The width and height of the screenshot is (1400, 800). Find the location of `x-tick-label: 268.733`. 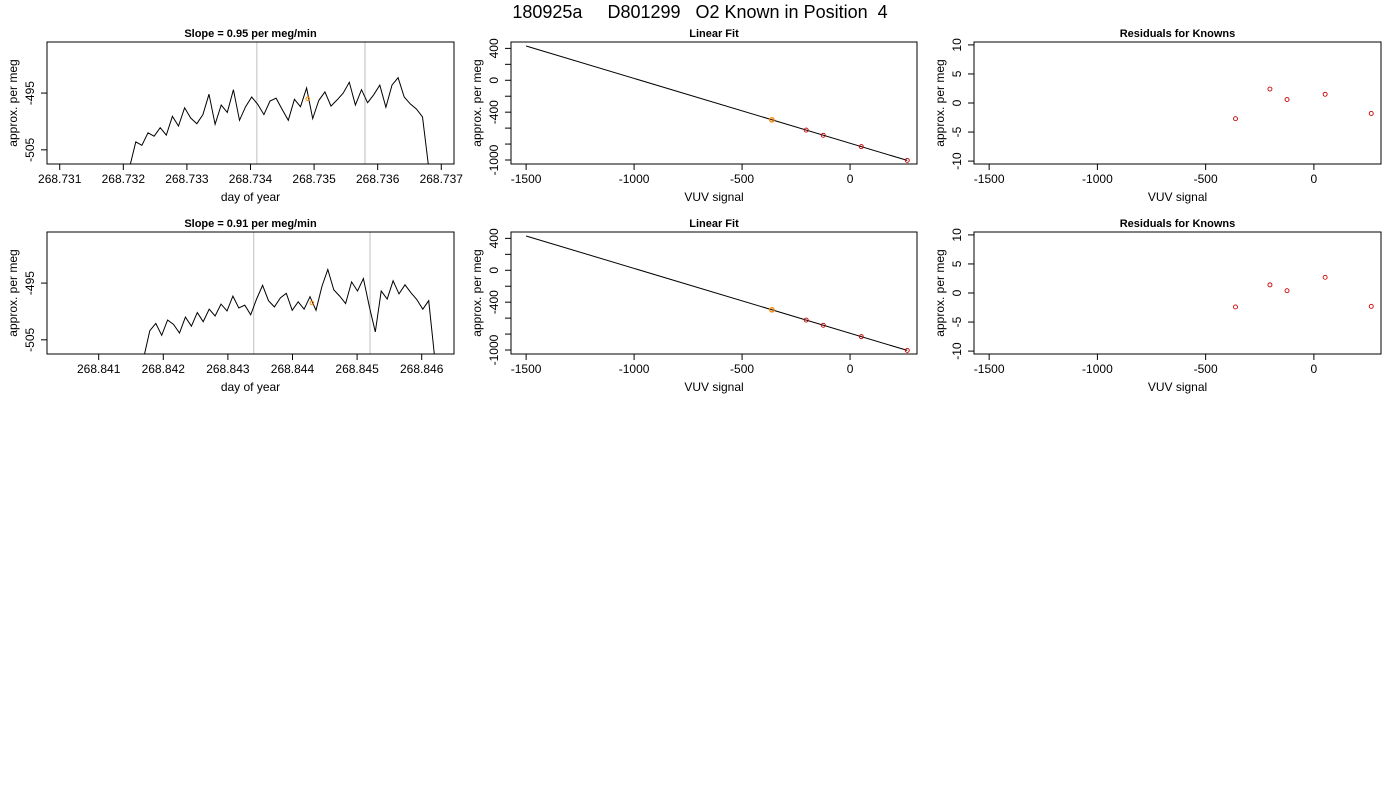

x-tick-label: 268.733 is located at coordinates (187, 179).